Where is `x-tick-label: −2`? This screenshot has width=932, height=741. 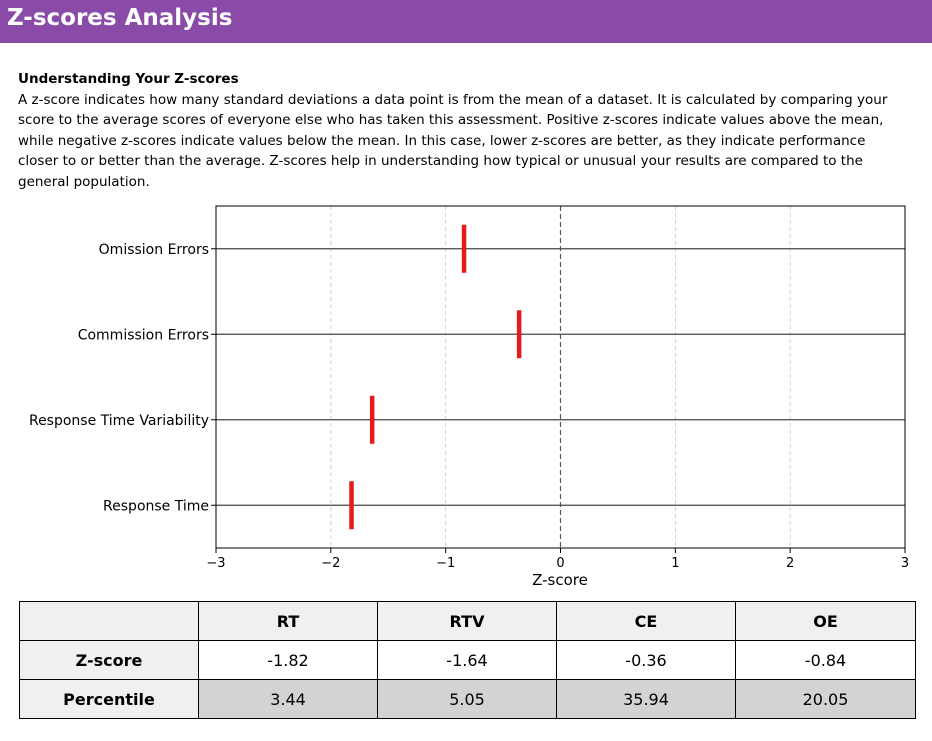
x-tick-label: −2 is located at coordinates (330, 563).